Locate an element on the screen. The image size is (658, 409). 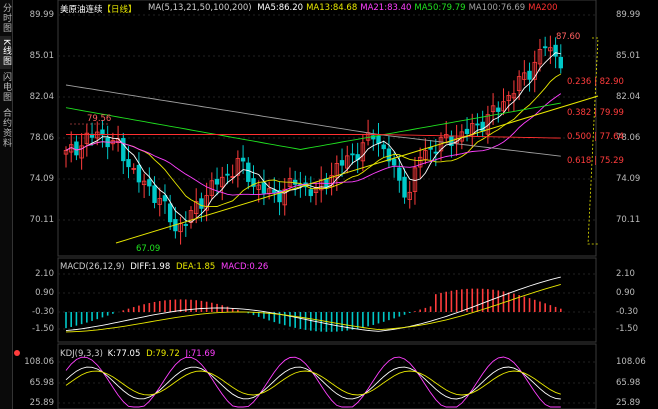
indicator-settings-icon is located at coordinates (17, 353).